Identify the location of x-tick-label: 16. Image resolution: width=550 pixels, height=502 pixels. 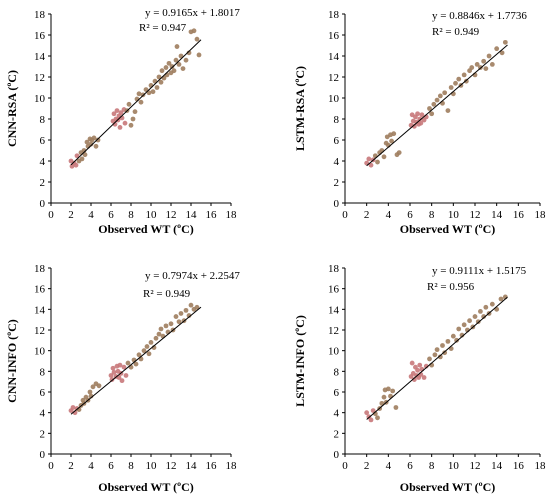
(212, 215).